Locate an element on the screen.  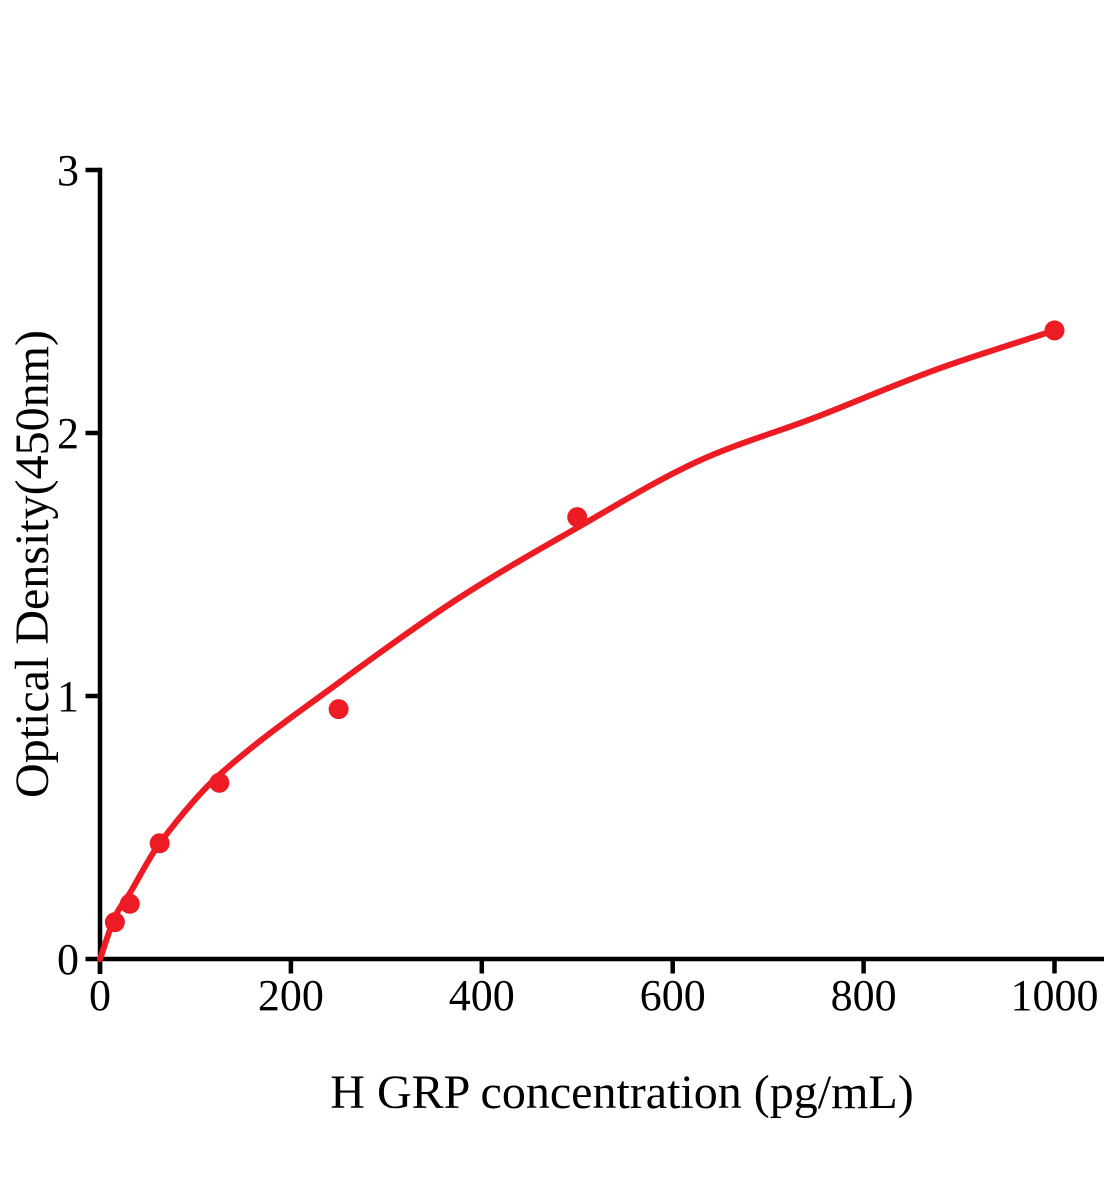
x-tick-label: 0 is located at coordinates (100, 995).